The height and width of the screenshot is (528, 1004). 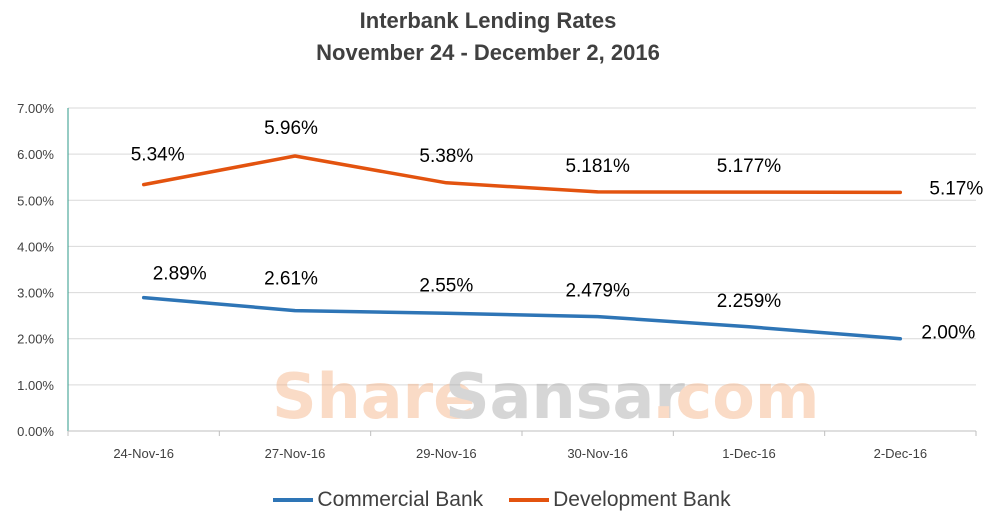 I want to click on watermark: Share Sansar .com, so click(x=546, y=396).